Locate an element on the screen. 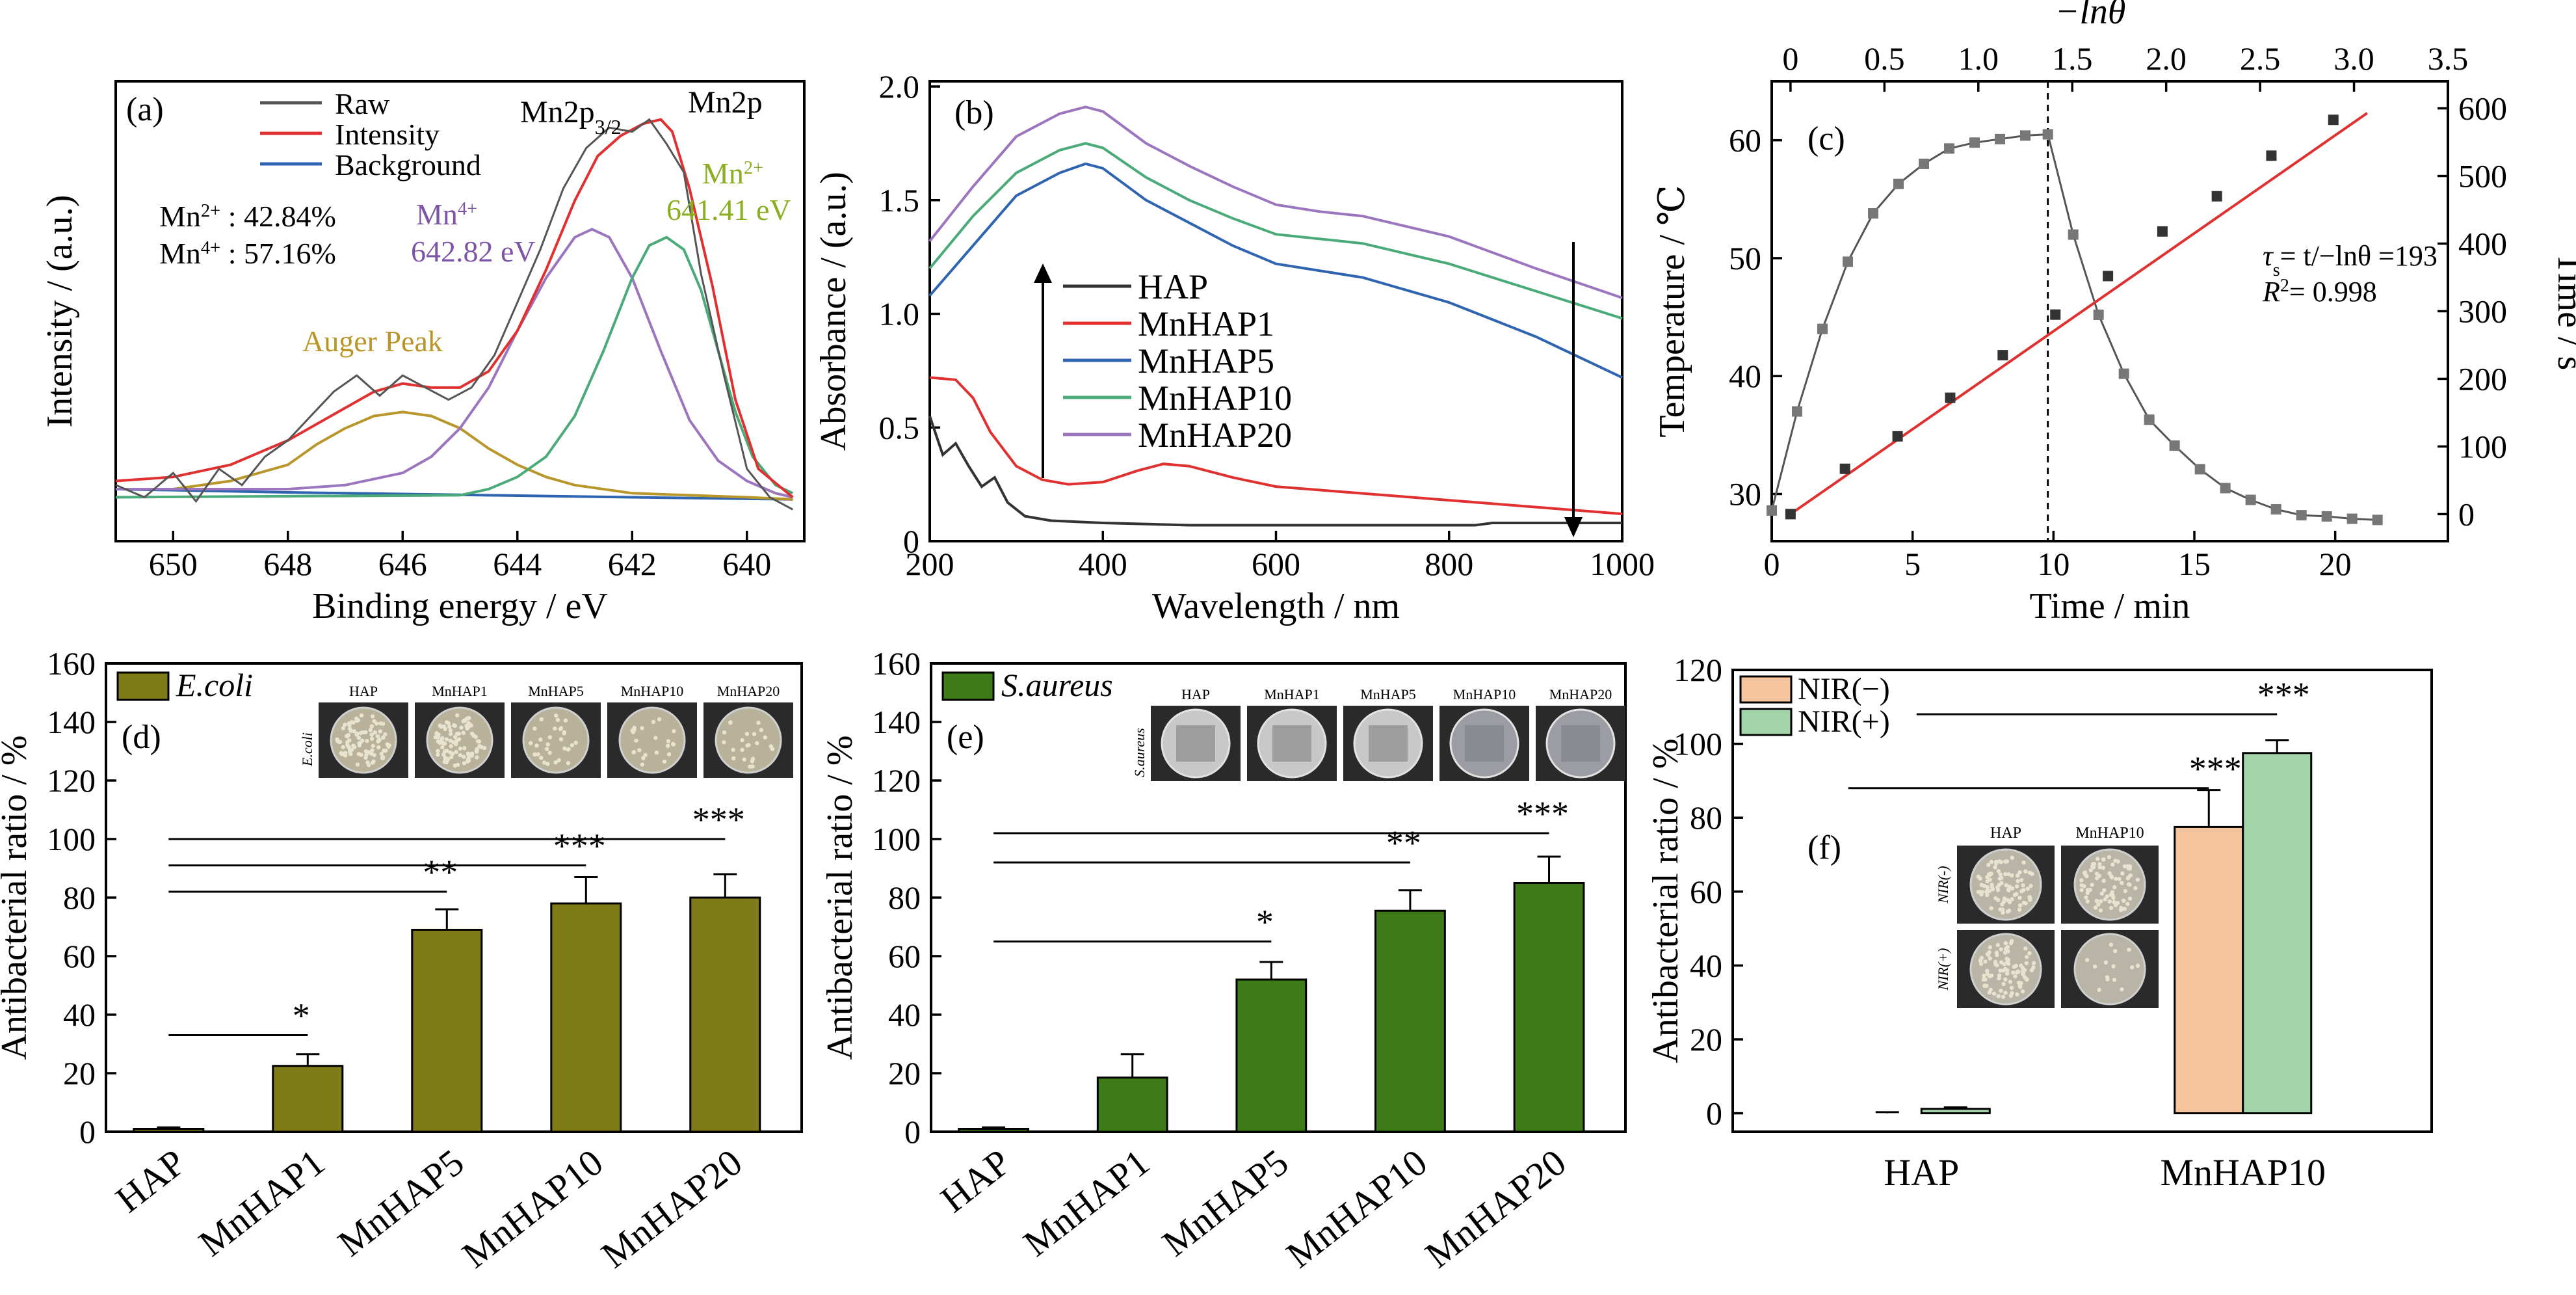 The width and height of the screenshot is (2576, 1295). panel-d-ytick-label: 20 is located at coordinates (79, 1073).